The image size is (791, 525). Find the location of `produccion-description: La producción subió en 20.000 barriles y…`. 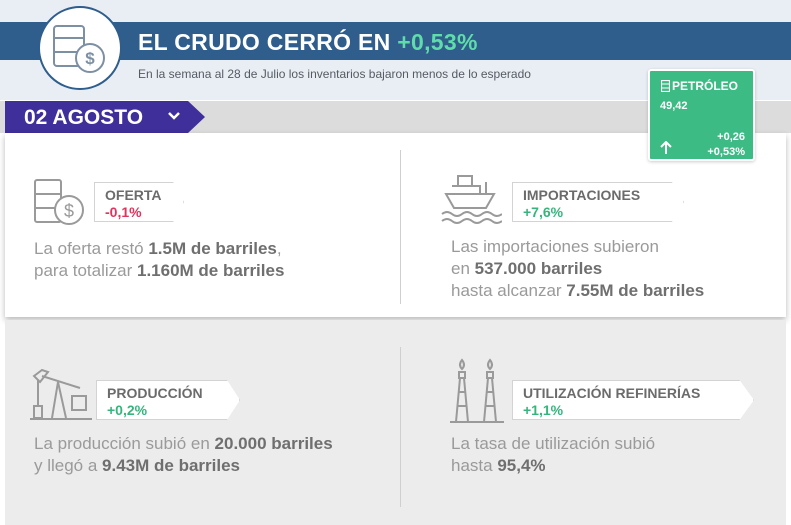

produccion-description: La producción subió en 20.000 barriles y… is located at coordinates (183, 454).